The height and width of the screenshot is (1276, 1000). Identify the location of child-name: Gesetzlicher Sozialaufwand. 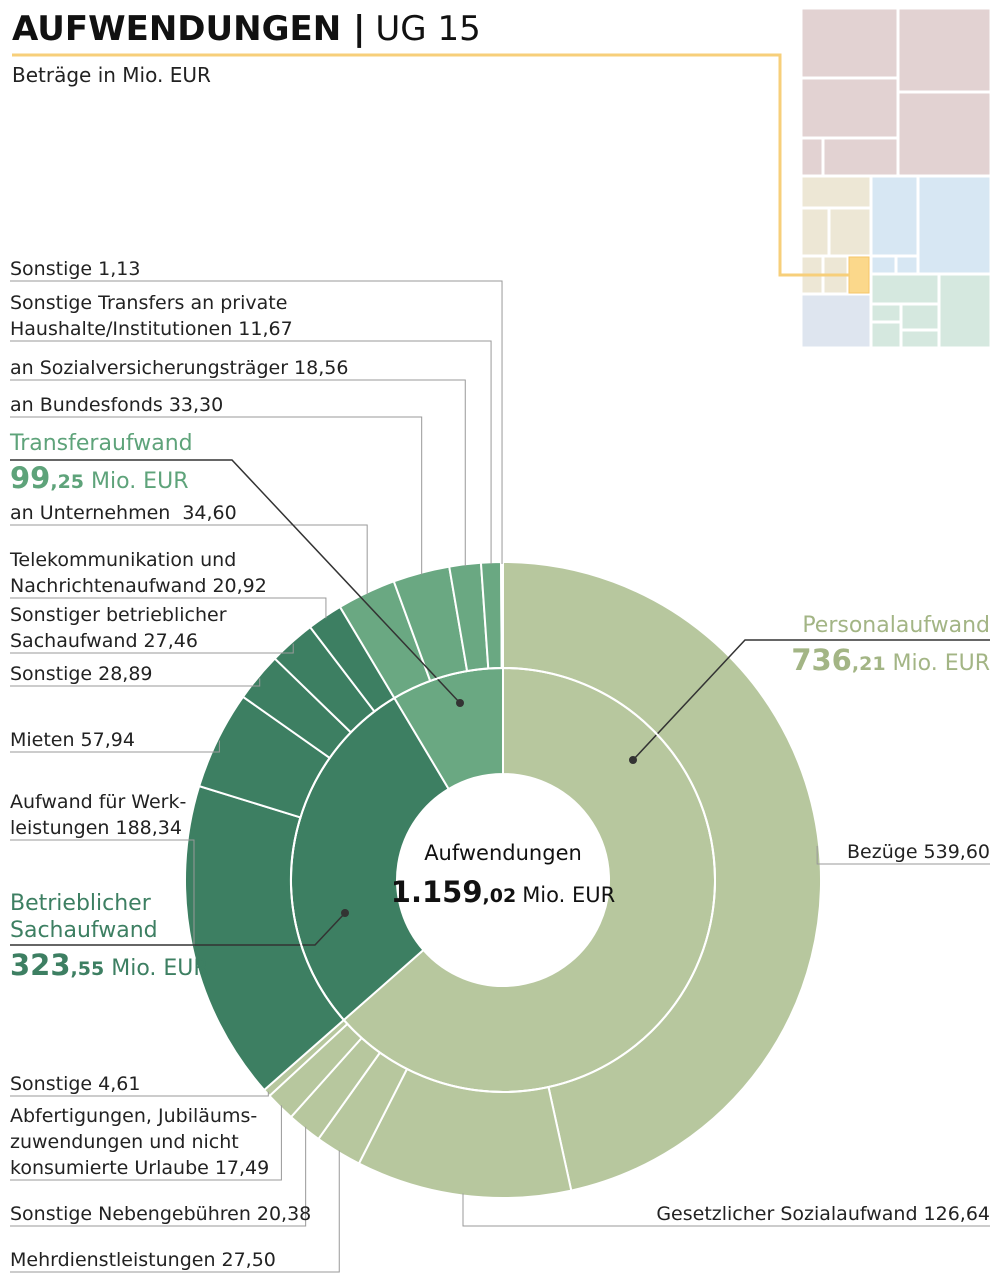
(786, 1214).